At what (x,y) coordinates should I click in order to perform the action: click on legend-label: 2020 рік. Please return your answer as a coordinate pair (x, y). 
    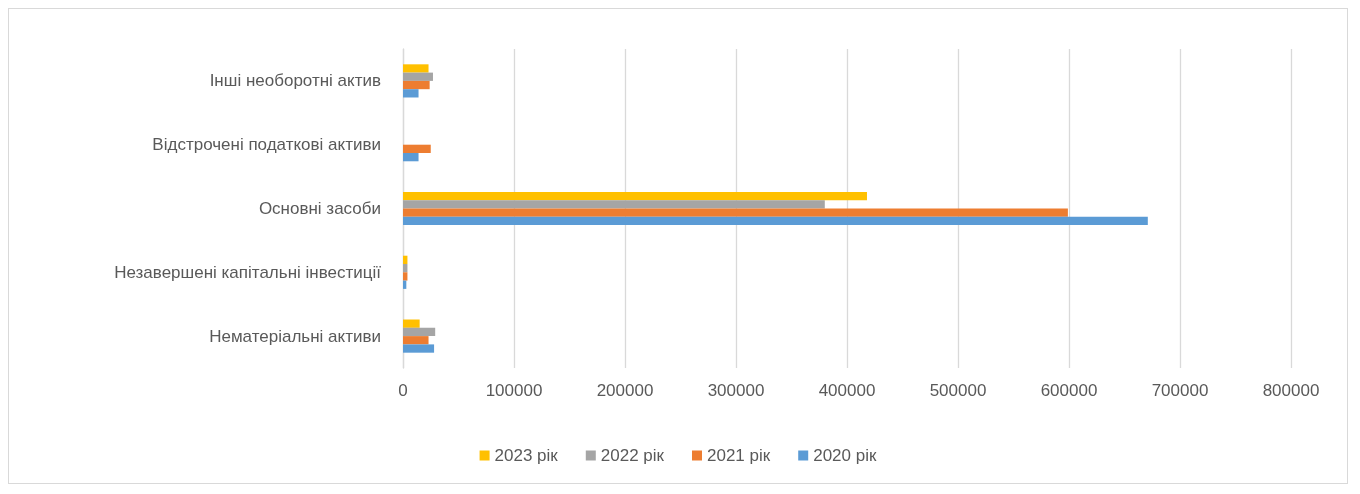
    Looking at the image, I should click on (845, 455).